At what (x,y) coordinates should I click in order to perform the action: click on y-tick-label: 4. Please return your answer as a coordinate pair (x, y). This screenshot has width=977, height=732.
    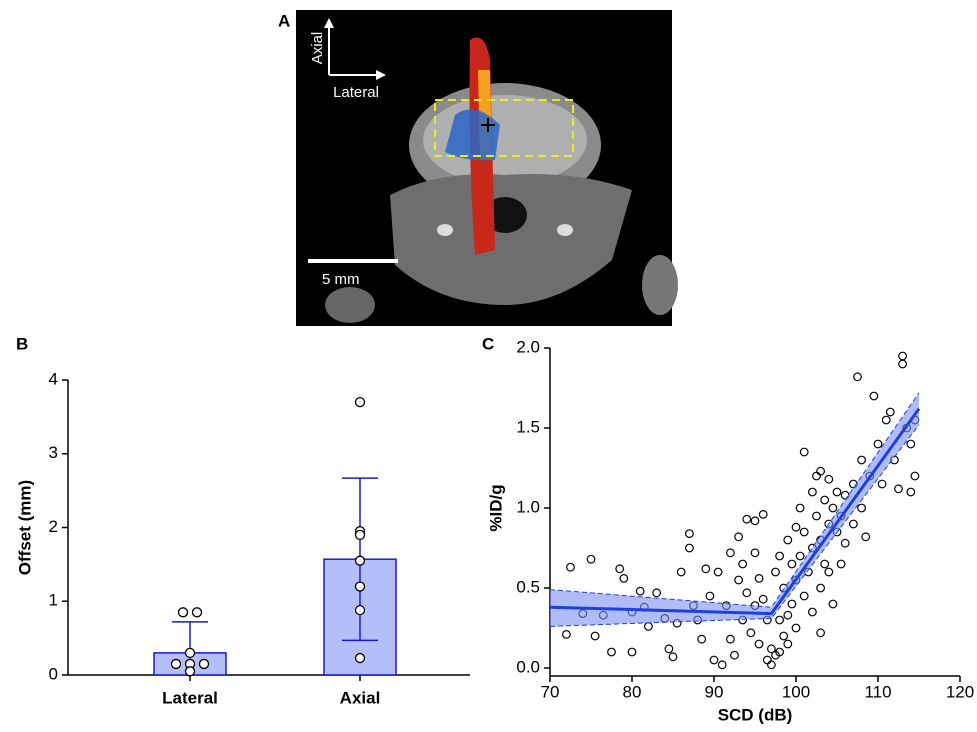
    Looking at the image, I should click on (53, 378).